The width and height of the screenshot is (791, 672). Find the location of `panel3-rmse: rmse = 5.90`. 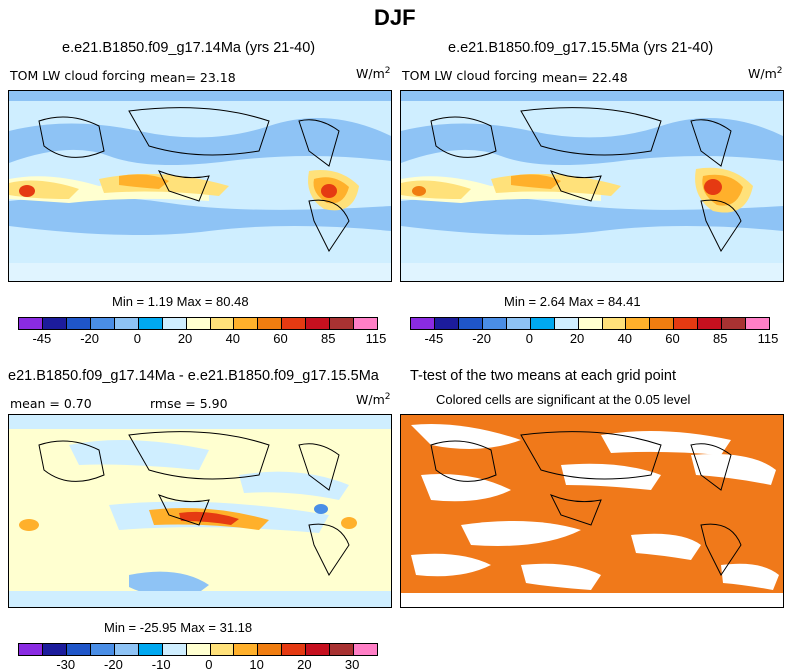

panel3-rmse: rmse = 5.90 is located at coordinates (189, 403).